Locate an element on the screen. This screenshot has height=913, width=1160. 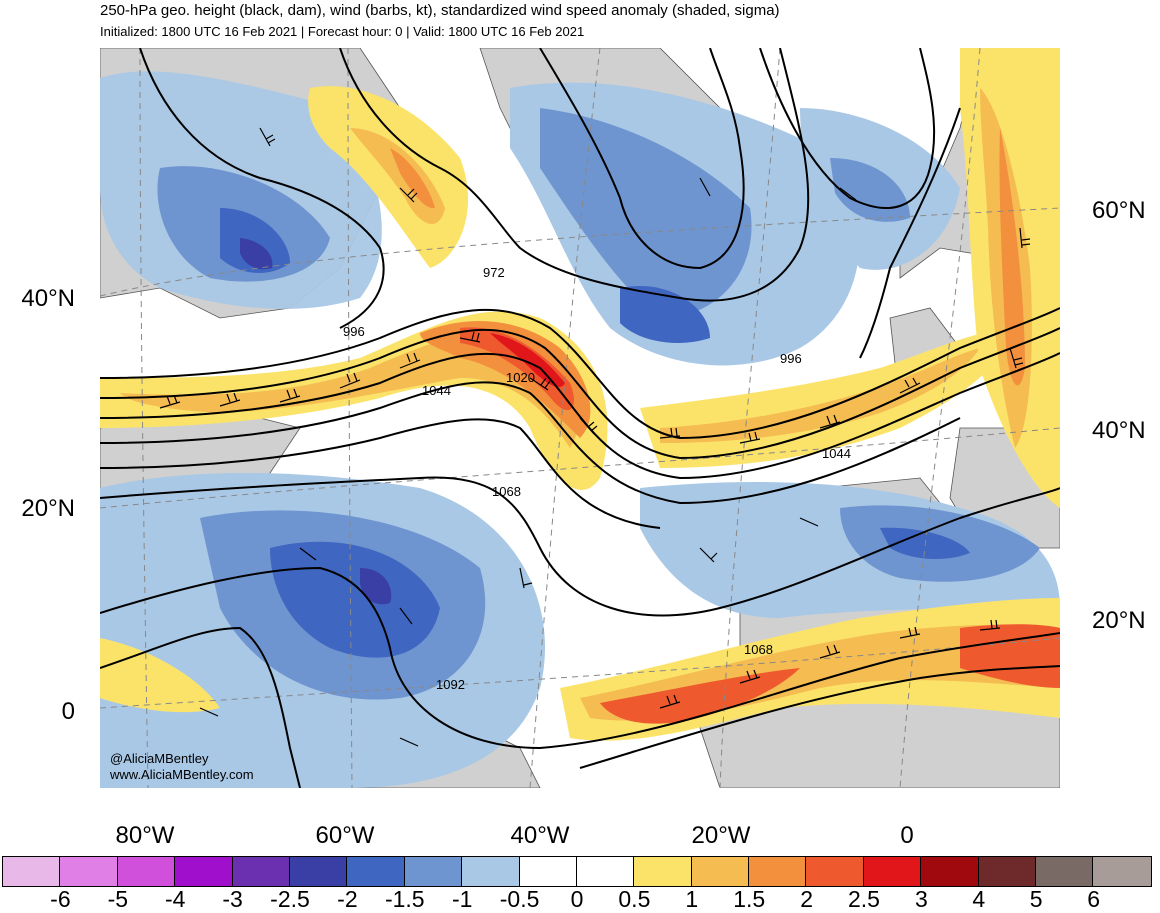
colorbar-label: -2 is located at coordinates (347, 899).